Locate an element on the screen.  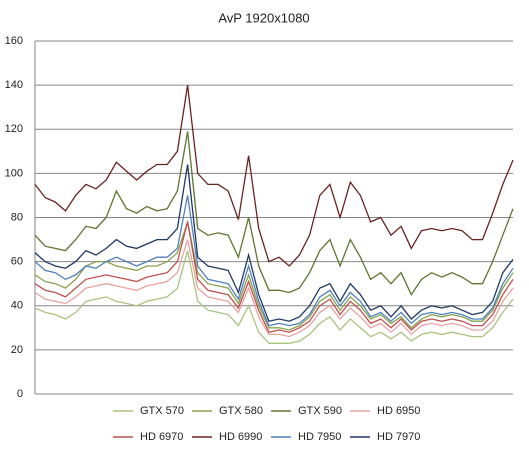
legend-label: HD 6970 is located at coordinates (161, 437).